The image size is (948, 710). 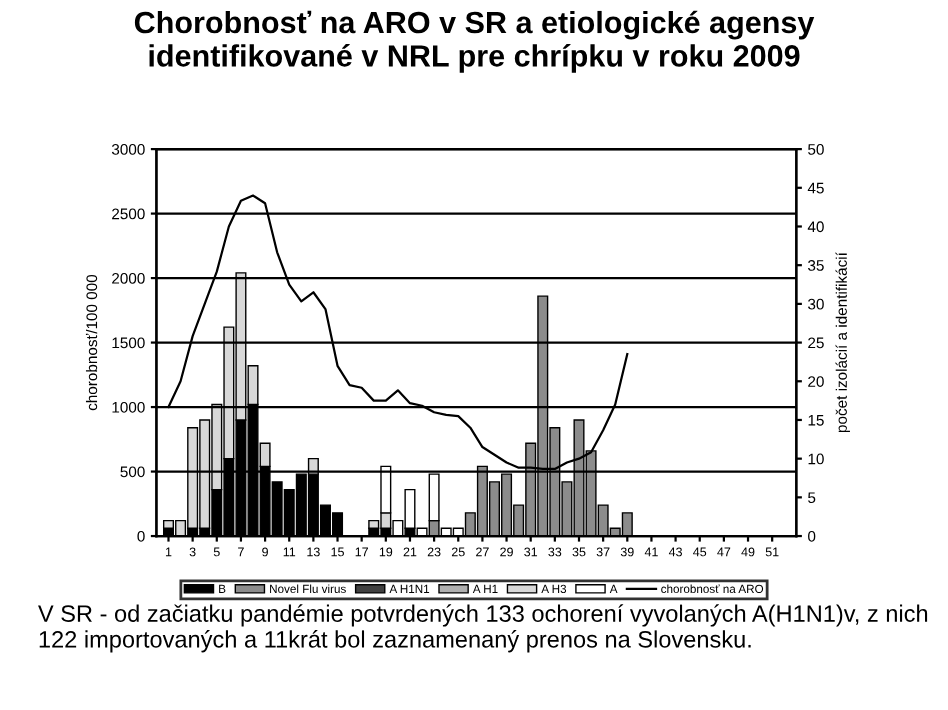 I want to click on text: V SR - od začiatku pandémie potvrdených 133 ochorení vyvolaných A(H1N1)v, z nich 122 importovaných a 11krát bol zaznamenaný prenos na Slovensku., so click(x=483, y=628).